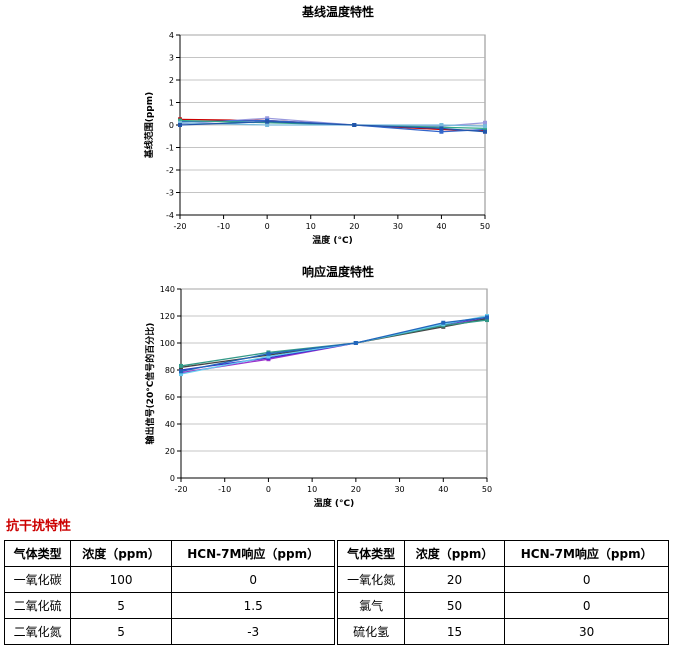 The width and height of the screenshot is (676, 650). Describe the element at coordinates (171, 35) in the screenshot. I see `y-tick-label: 4` at that location.